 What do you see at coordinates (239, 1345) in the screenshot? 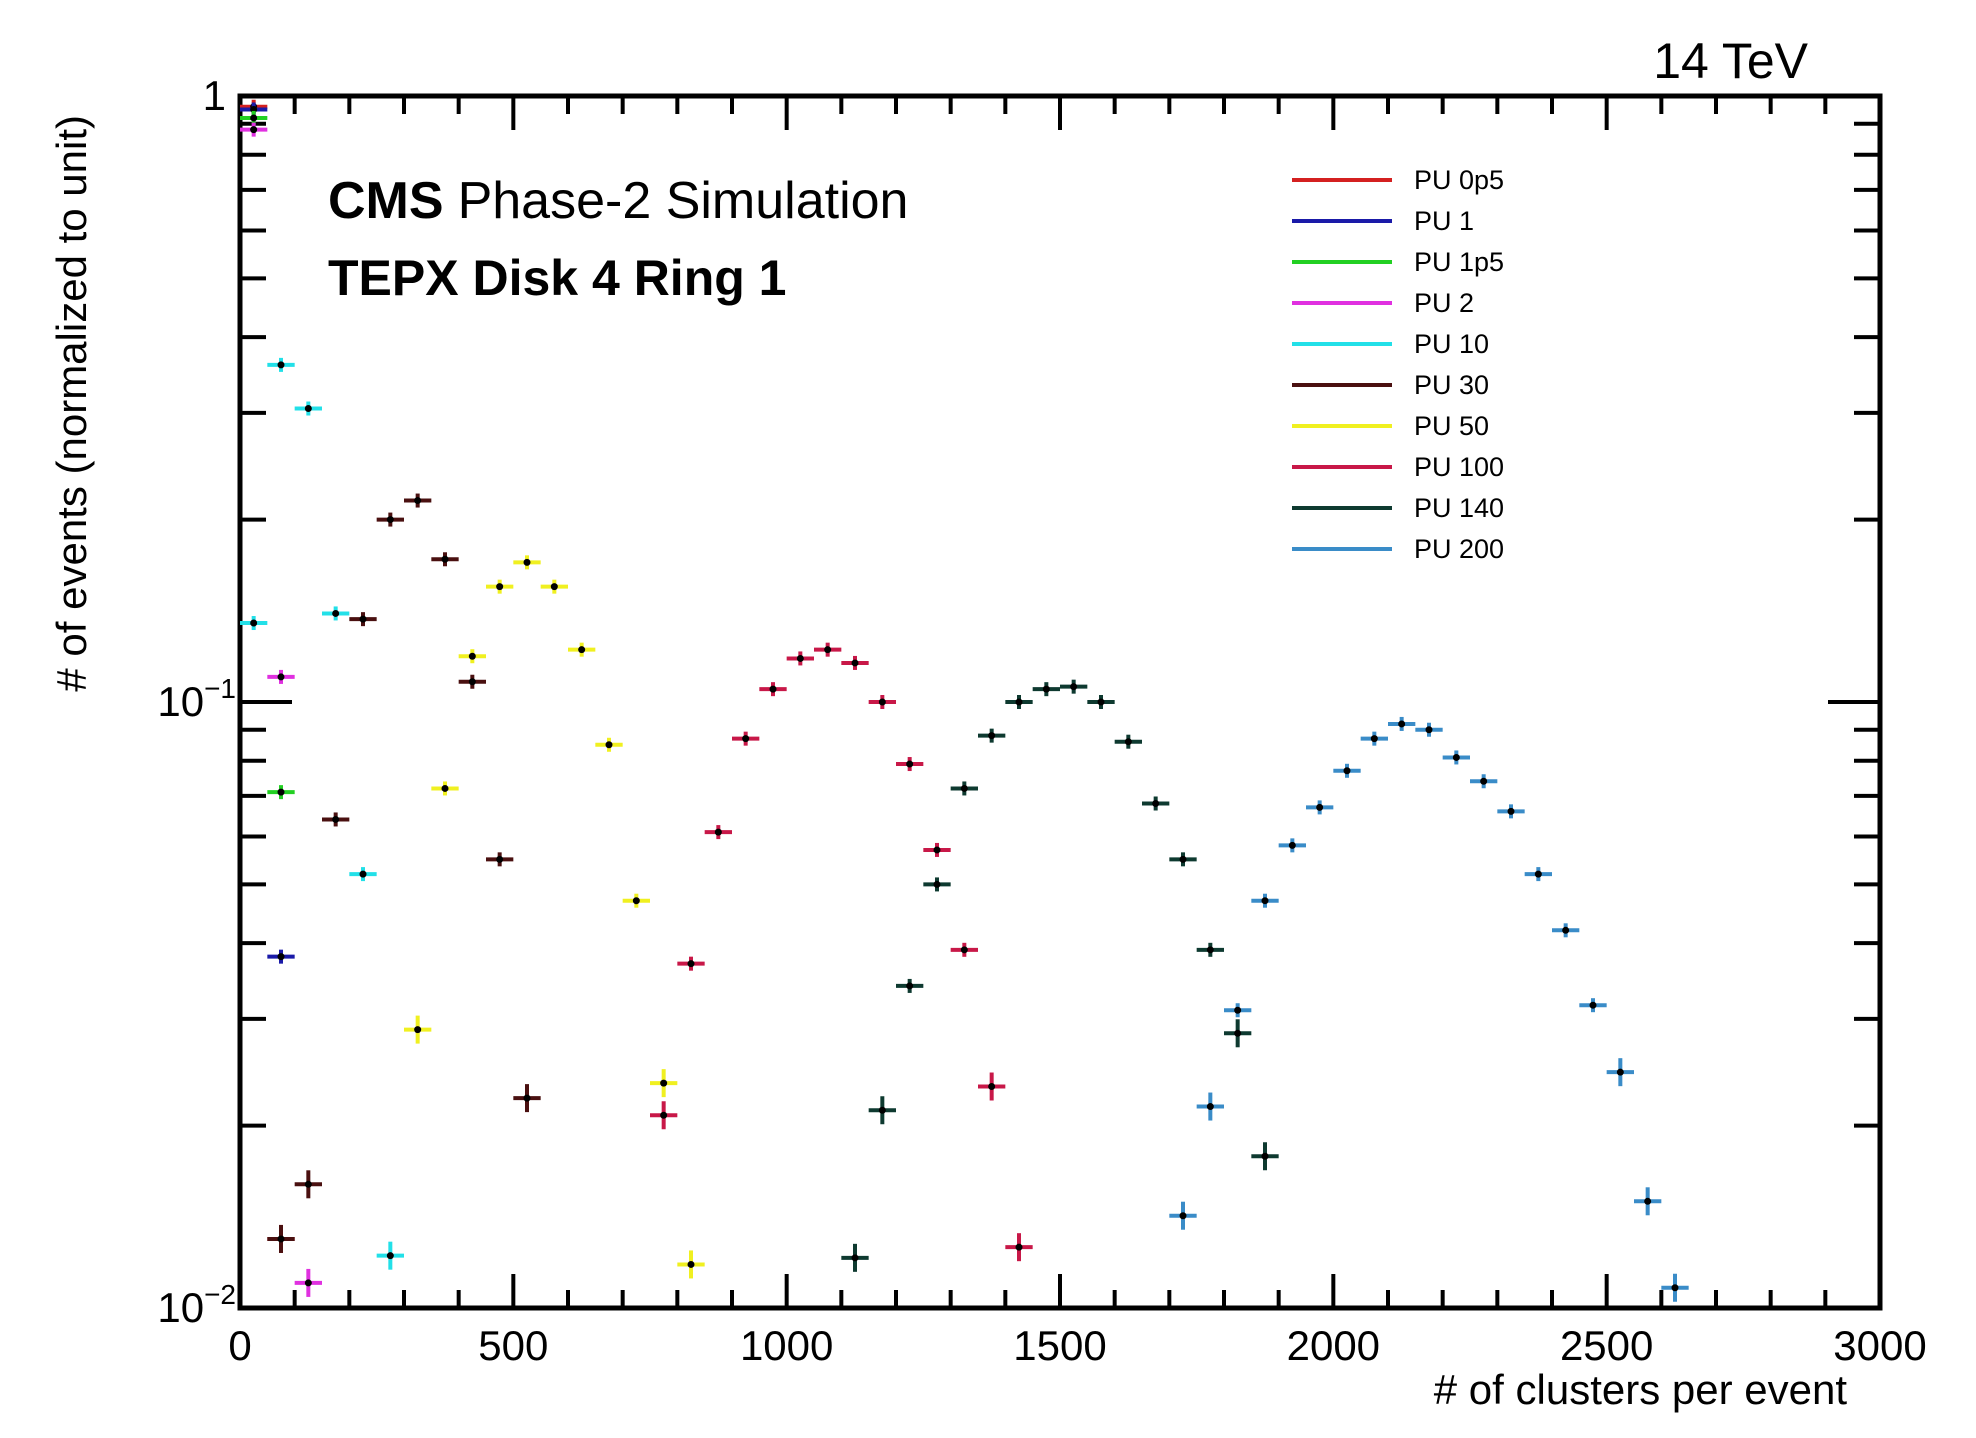
I see `x-tick-label: 0` at bounding box center [239, 1345].